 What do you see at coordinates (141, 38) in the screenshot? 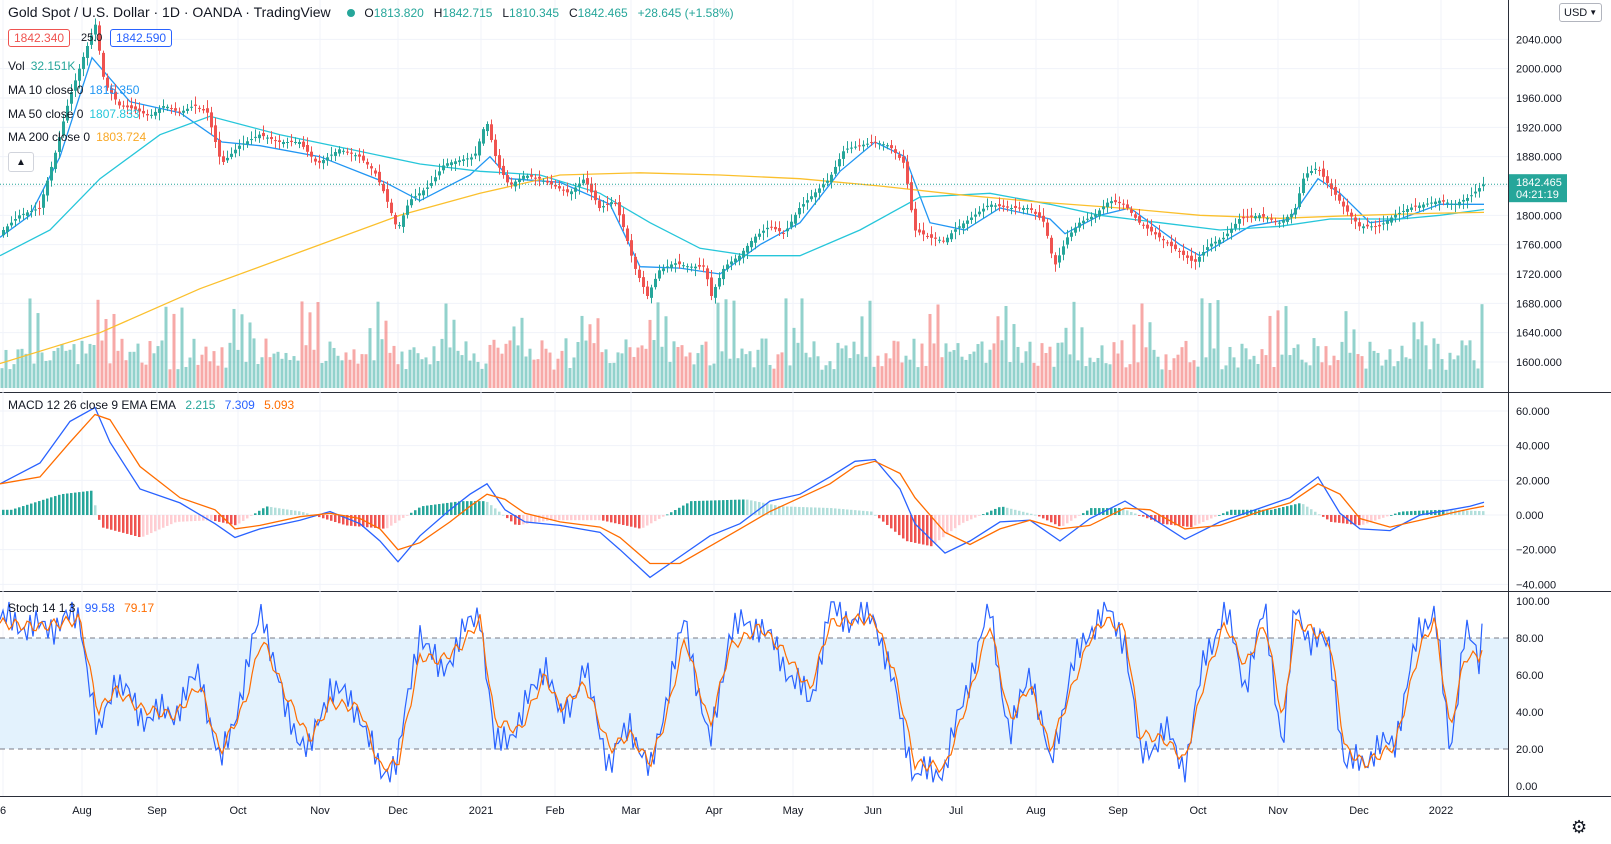
I see `ask-price-button: 1842.590` at bounding box center [141, 38].